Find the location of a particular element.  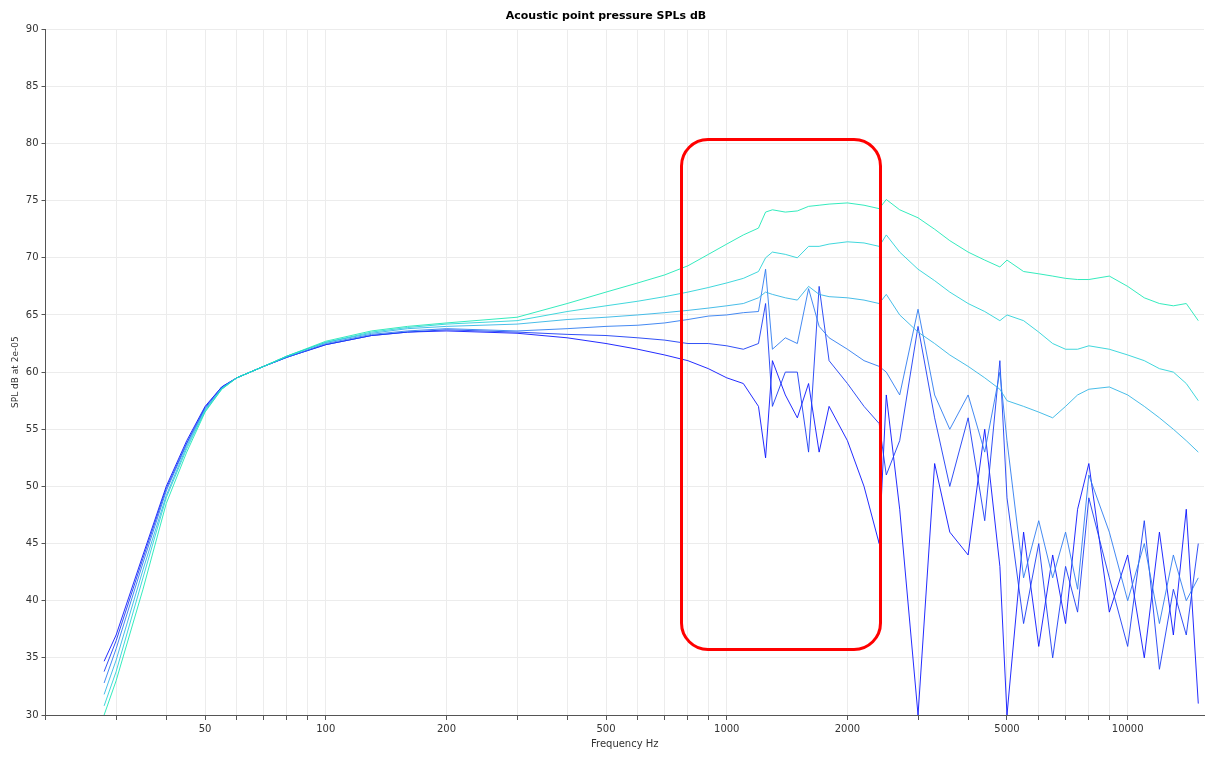

x-tick-label: 500 is located at coordinates (606, 728).